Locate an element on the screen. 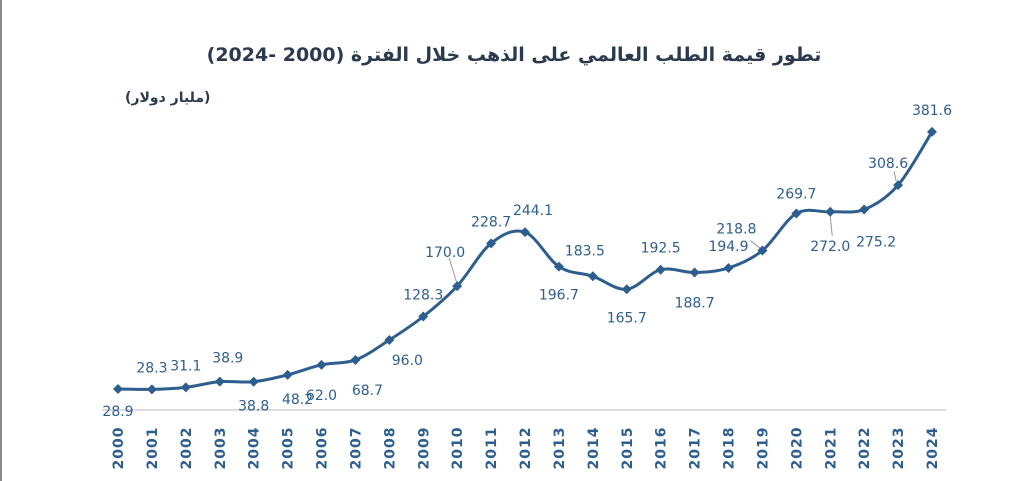  data-label: 381.6 is located at coordinates (932, 111).